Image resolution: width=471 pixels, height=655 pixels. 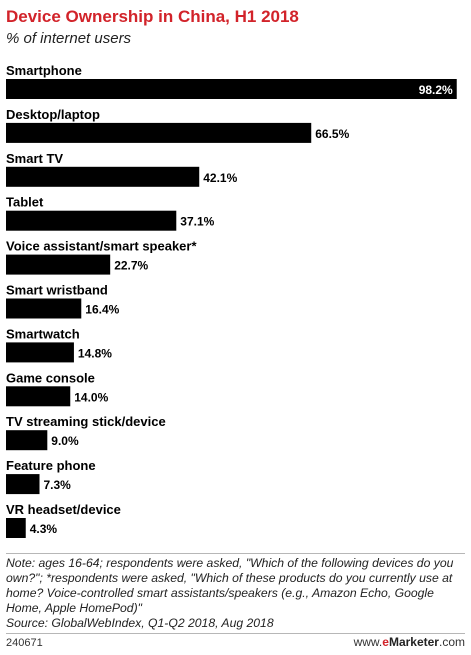 I want to click on value-label-tablet: 37.1%, so click(x=197, y=222).